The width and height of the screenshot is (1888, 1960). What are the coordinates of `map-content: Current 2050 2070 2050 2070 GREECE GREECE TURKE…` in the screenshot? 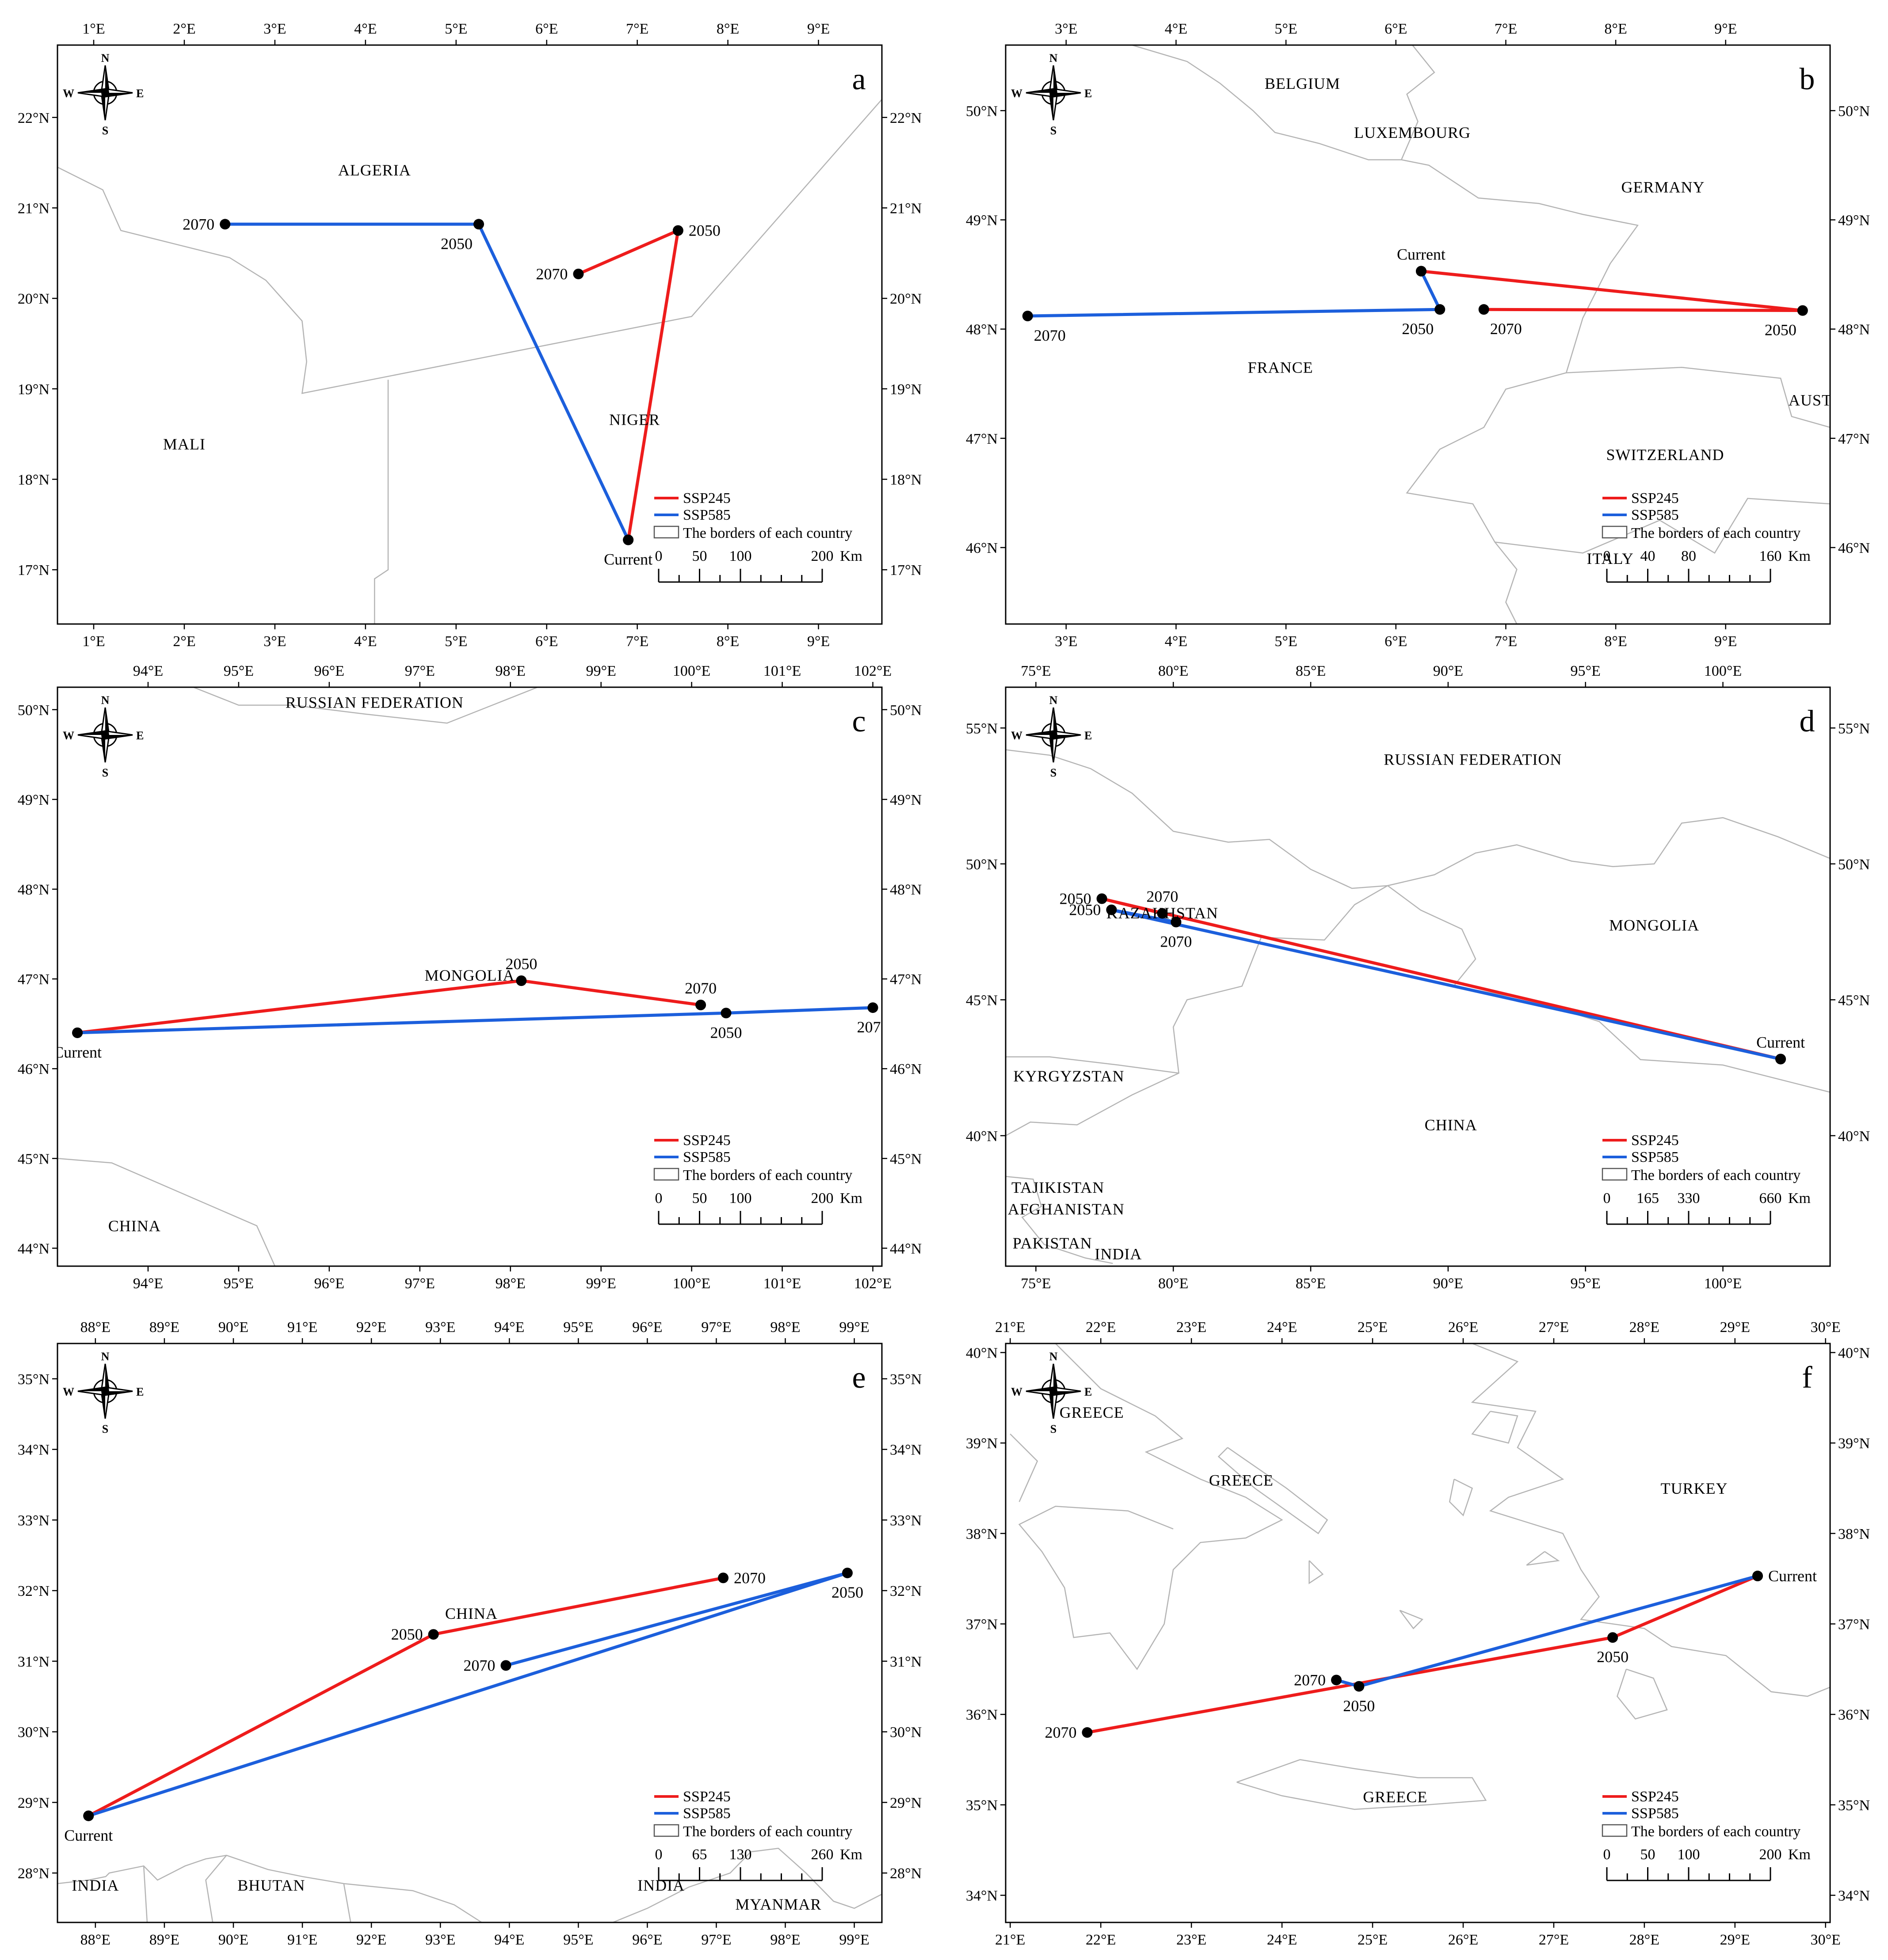 It's located at (1420, 1577).